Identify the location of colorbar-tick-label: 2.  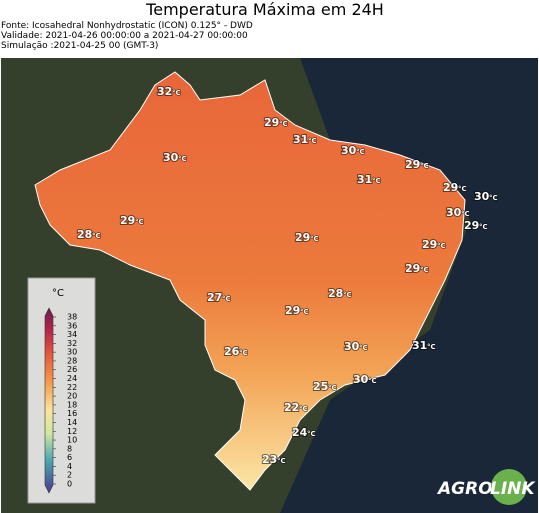
(69, 475).